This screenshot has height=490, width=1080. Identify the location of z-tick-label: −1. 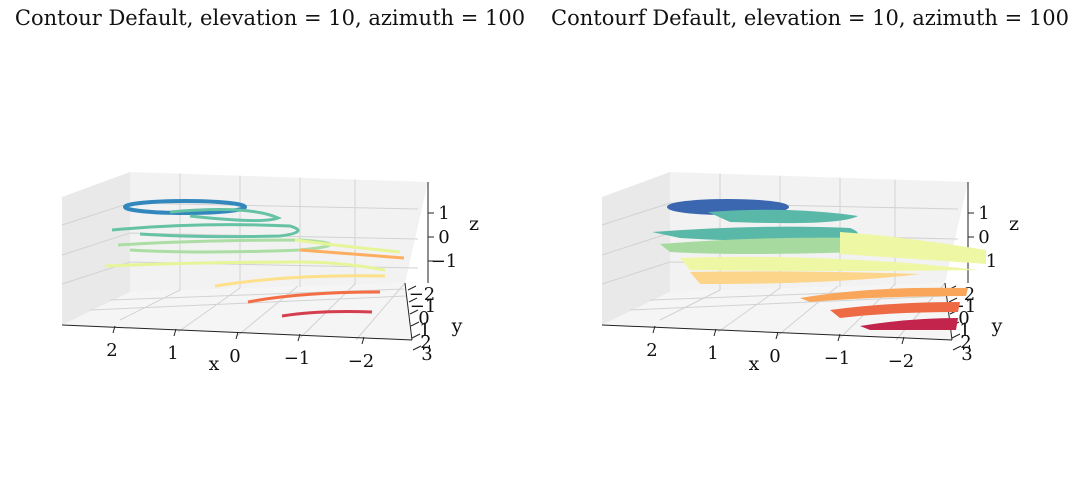
(444, 261).